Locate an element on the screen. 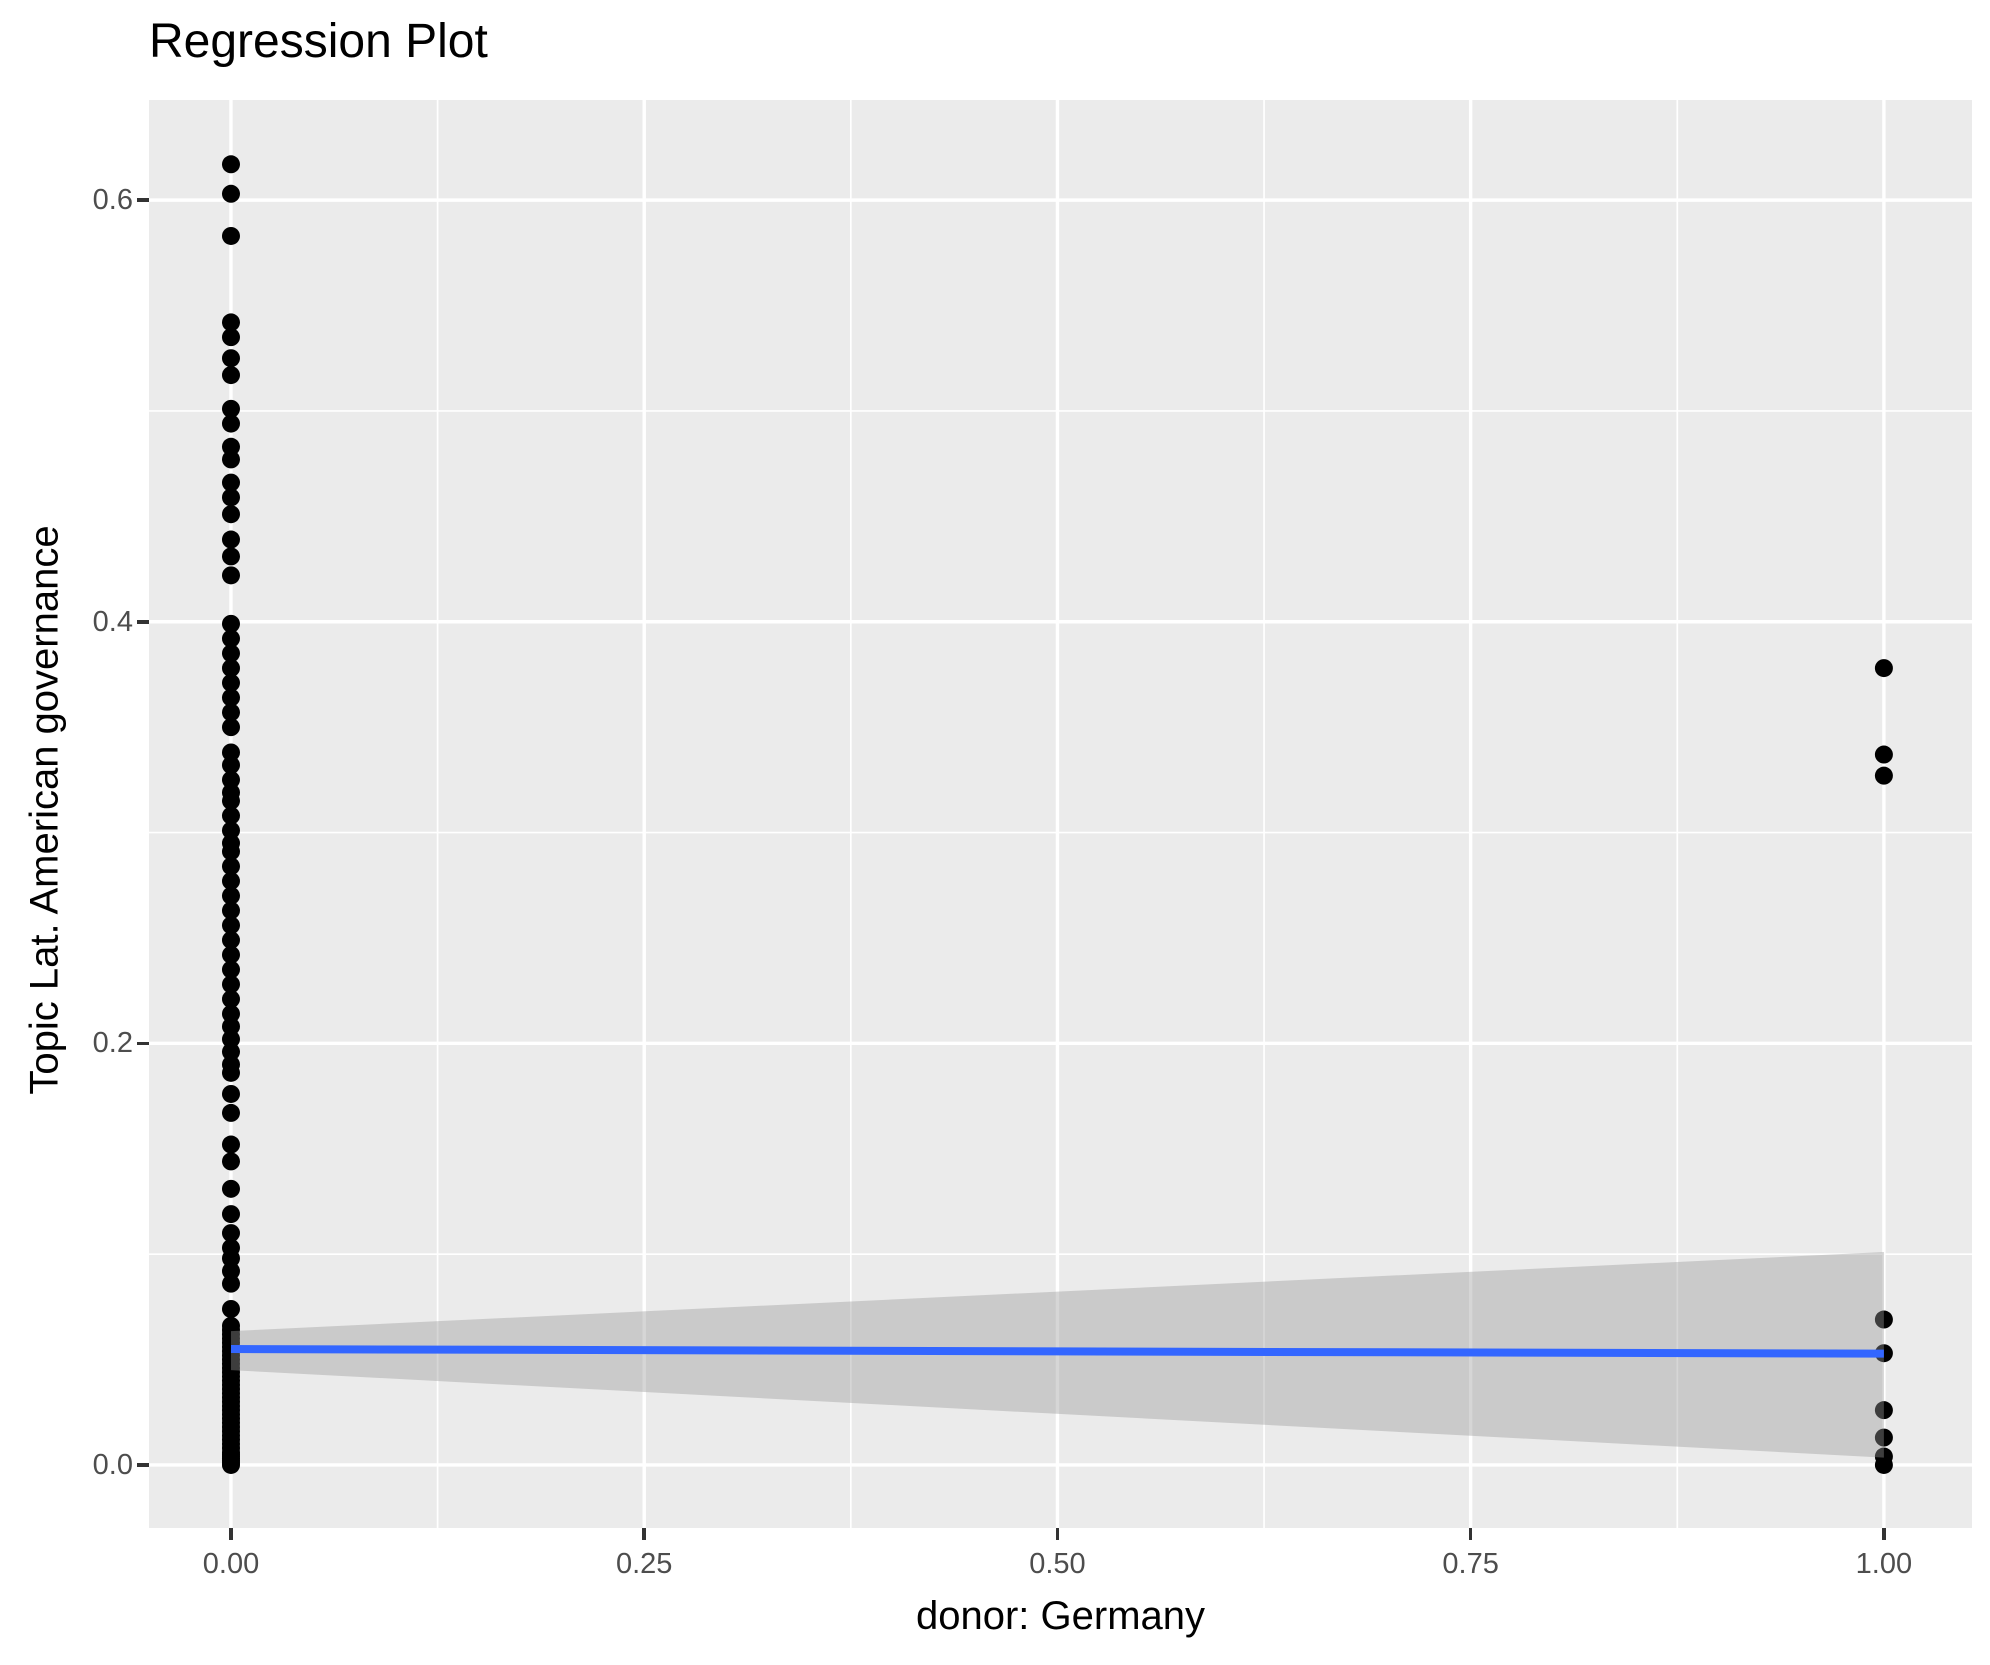 This screenshot has height=1665, width=1990. x-axis-title: donor: Germany is located at coordinates (1060, 1616).